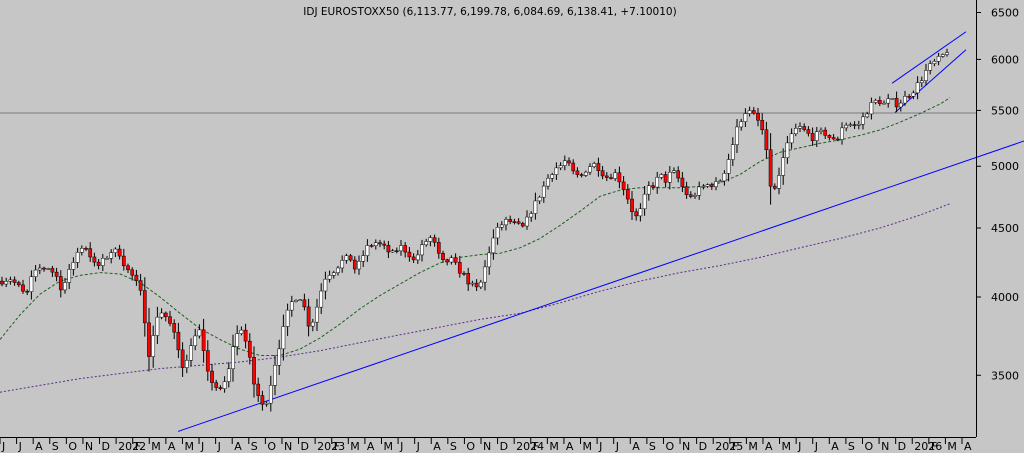  What do you see at coordinates (530, 446) in the screenshot?
I see `x-tick-label: 2024` at bounding box center [530, 446].